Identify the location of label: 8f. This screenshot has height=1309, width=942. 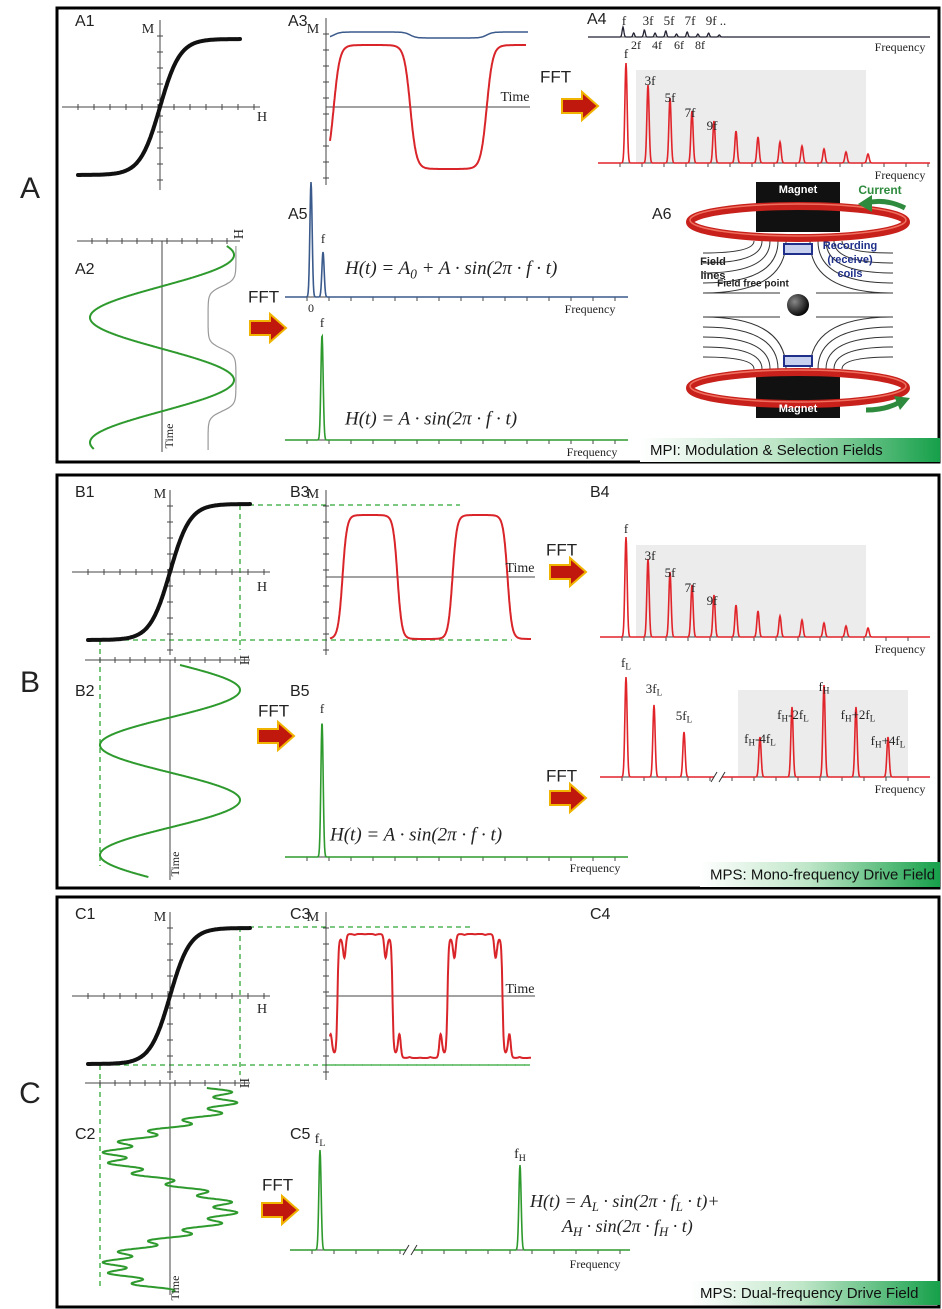
(700, 45).